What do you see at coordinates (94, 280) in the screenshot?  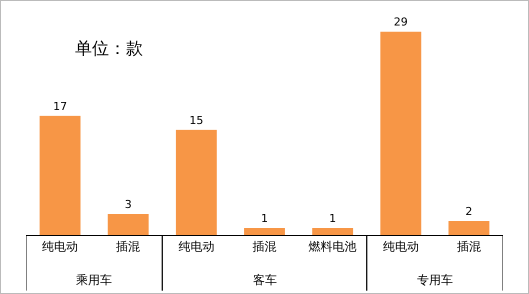 I see `text: 乘用车` at bounding box center [94, 280].